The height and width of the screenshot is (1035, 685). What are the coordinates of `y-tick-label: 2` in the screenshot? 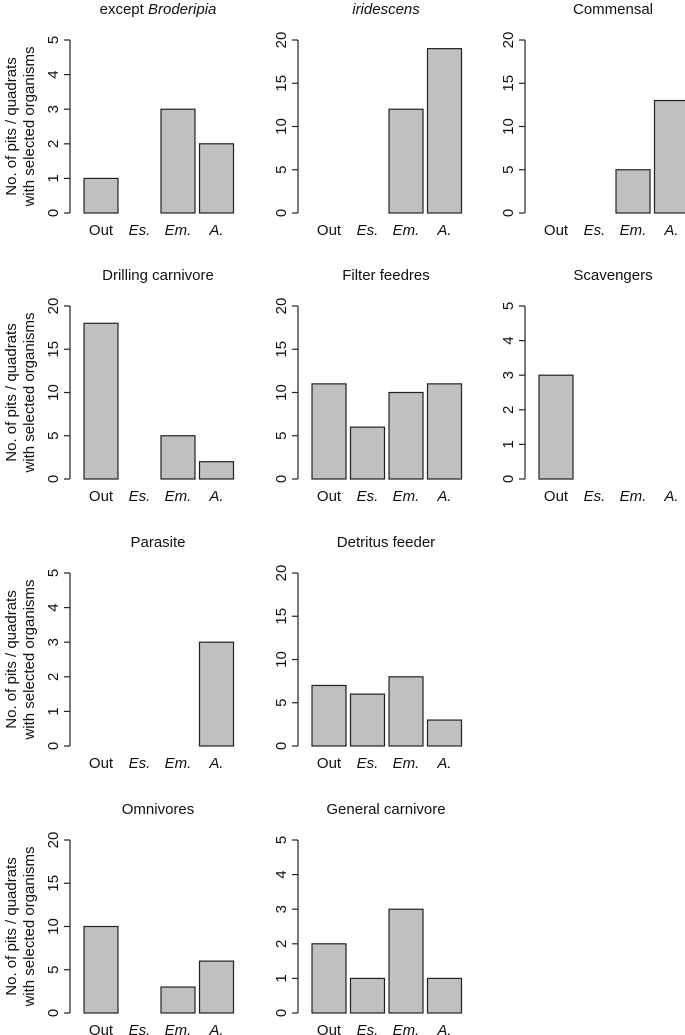 It's located at (53, 677).